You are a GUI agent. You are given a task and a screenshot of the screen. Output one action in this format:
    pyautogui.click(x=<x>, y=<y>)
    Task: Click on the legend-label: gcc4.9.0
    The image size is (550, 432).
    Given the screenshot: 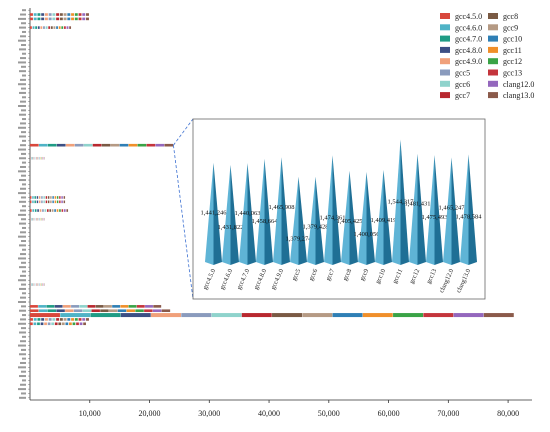 What is the action you would take?
    pyautogui.click(x=468, y=61)
    